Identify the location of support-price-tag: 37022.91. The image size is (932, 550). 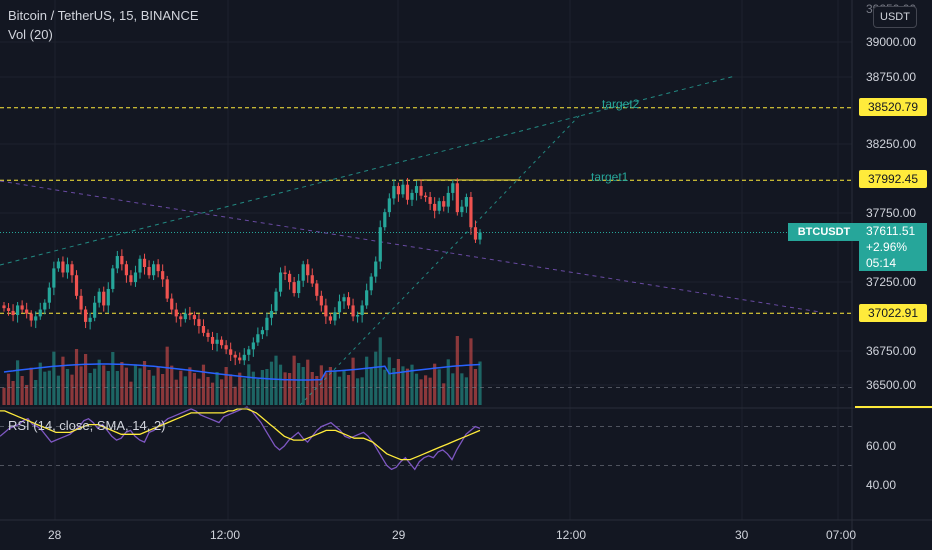
(893, 313).